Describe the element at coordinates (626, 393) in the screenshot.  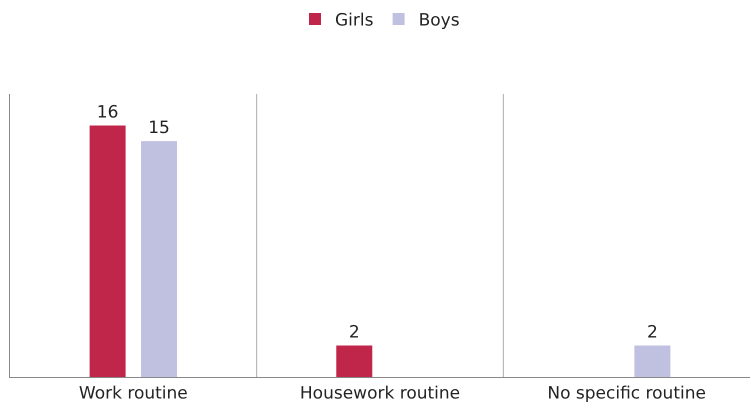
I see `x-tick-label: No specific routine` at that location.